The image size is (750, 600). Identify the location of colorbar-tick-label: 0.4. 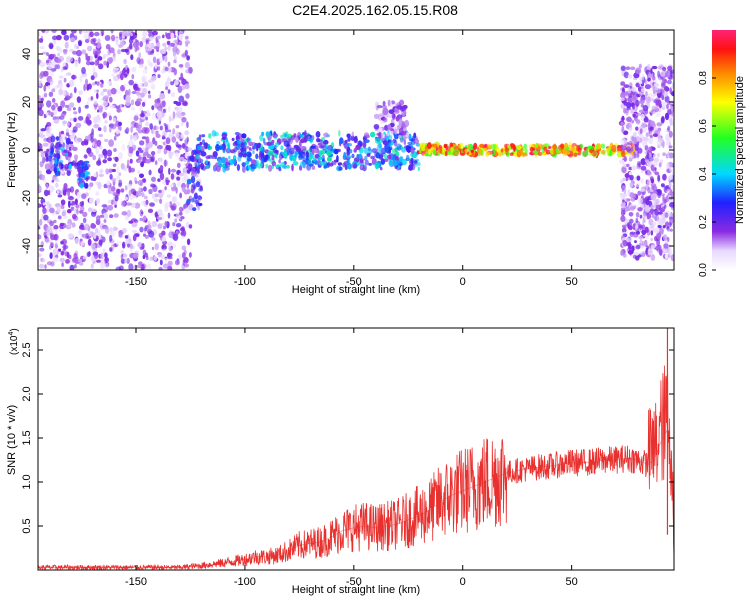
(703, 174).